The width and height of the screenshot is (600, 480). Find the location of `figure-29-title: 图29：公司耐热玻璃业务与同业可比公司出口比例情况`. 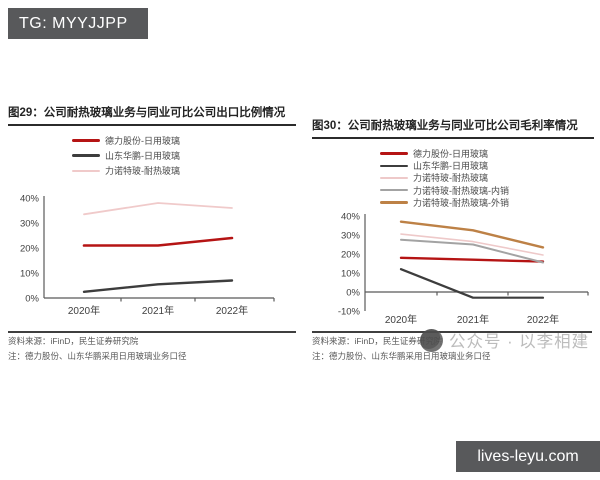

figure-29-title: 图29：公司耐热玻璃业务与同业可比公司出口比例情况 is located at coordinates (152, 116).